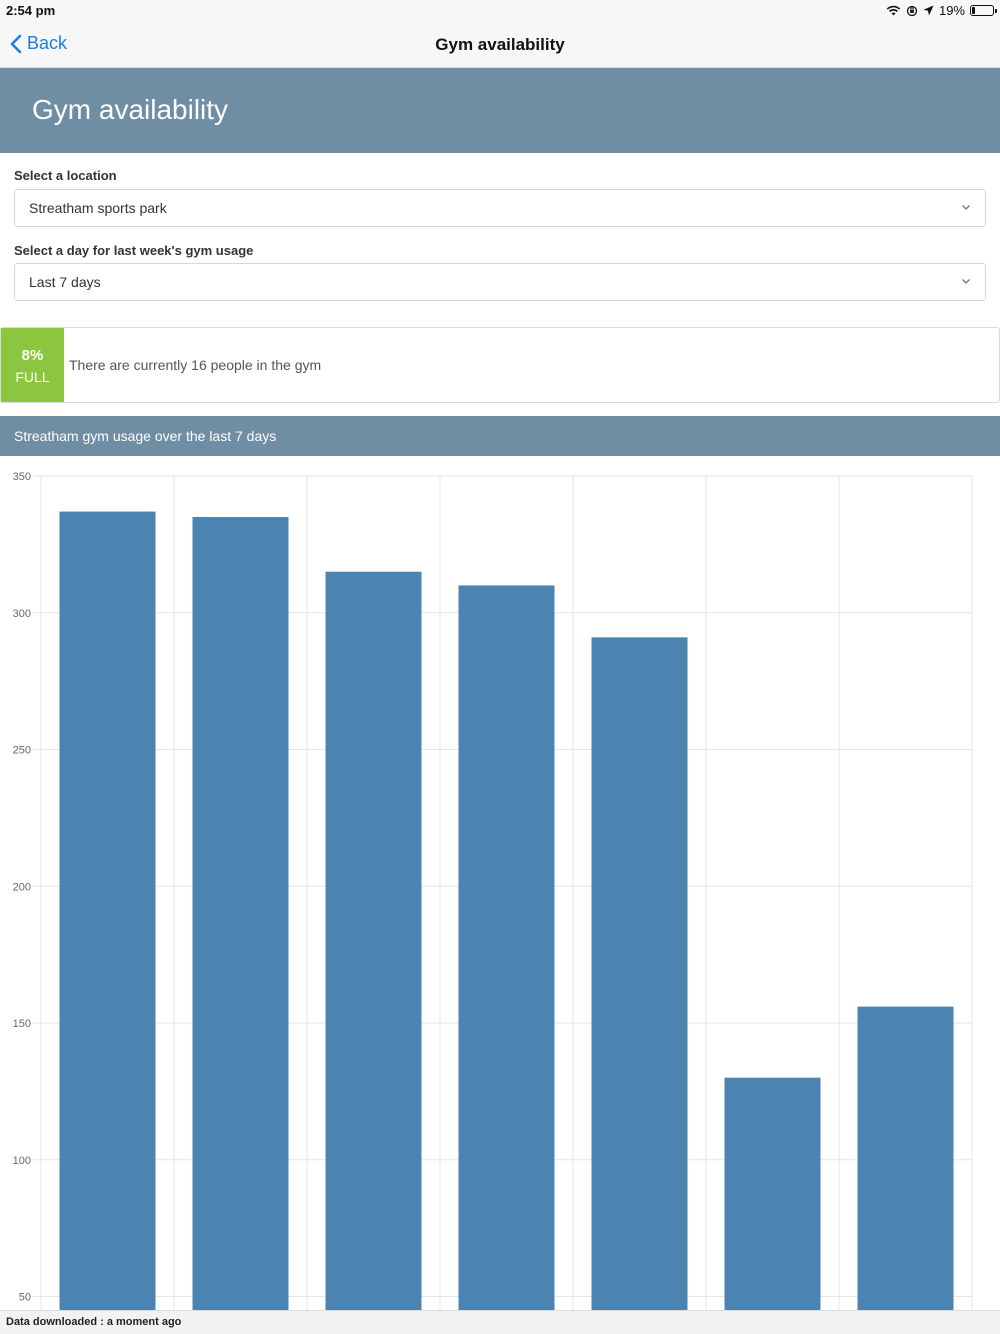  What do you see at coordinates (951, 10) in the screenshot?
I see `battery-percent: 19%` at bounding box center [951, 10].